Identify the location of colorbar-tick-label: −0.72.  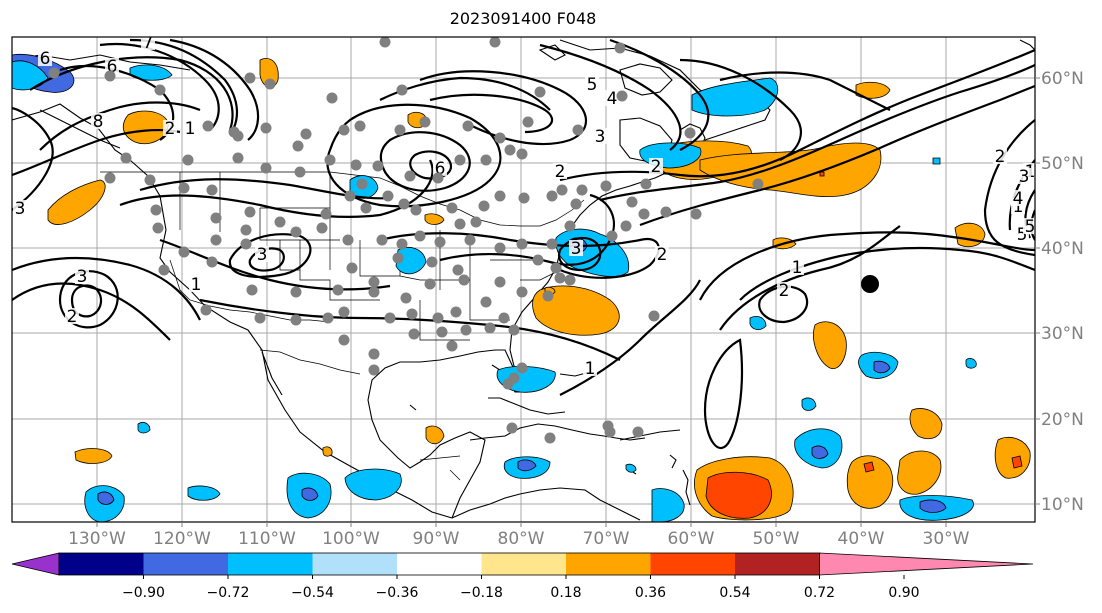
(228, 593).